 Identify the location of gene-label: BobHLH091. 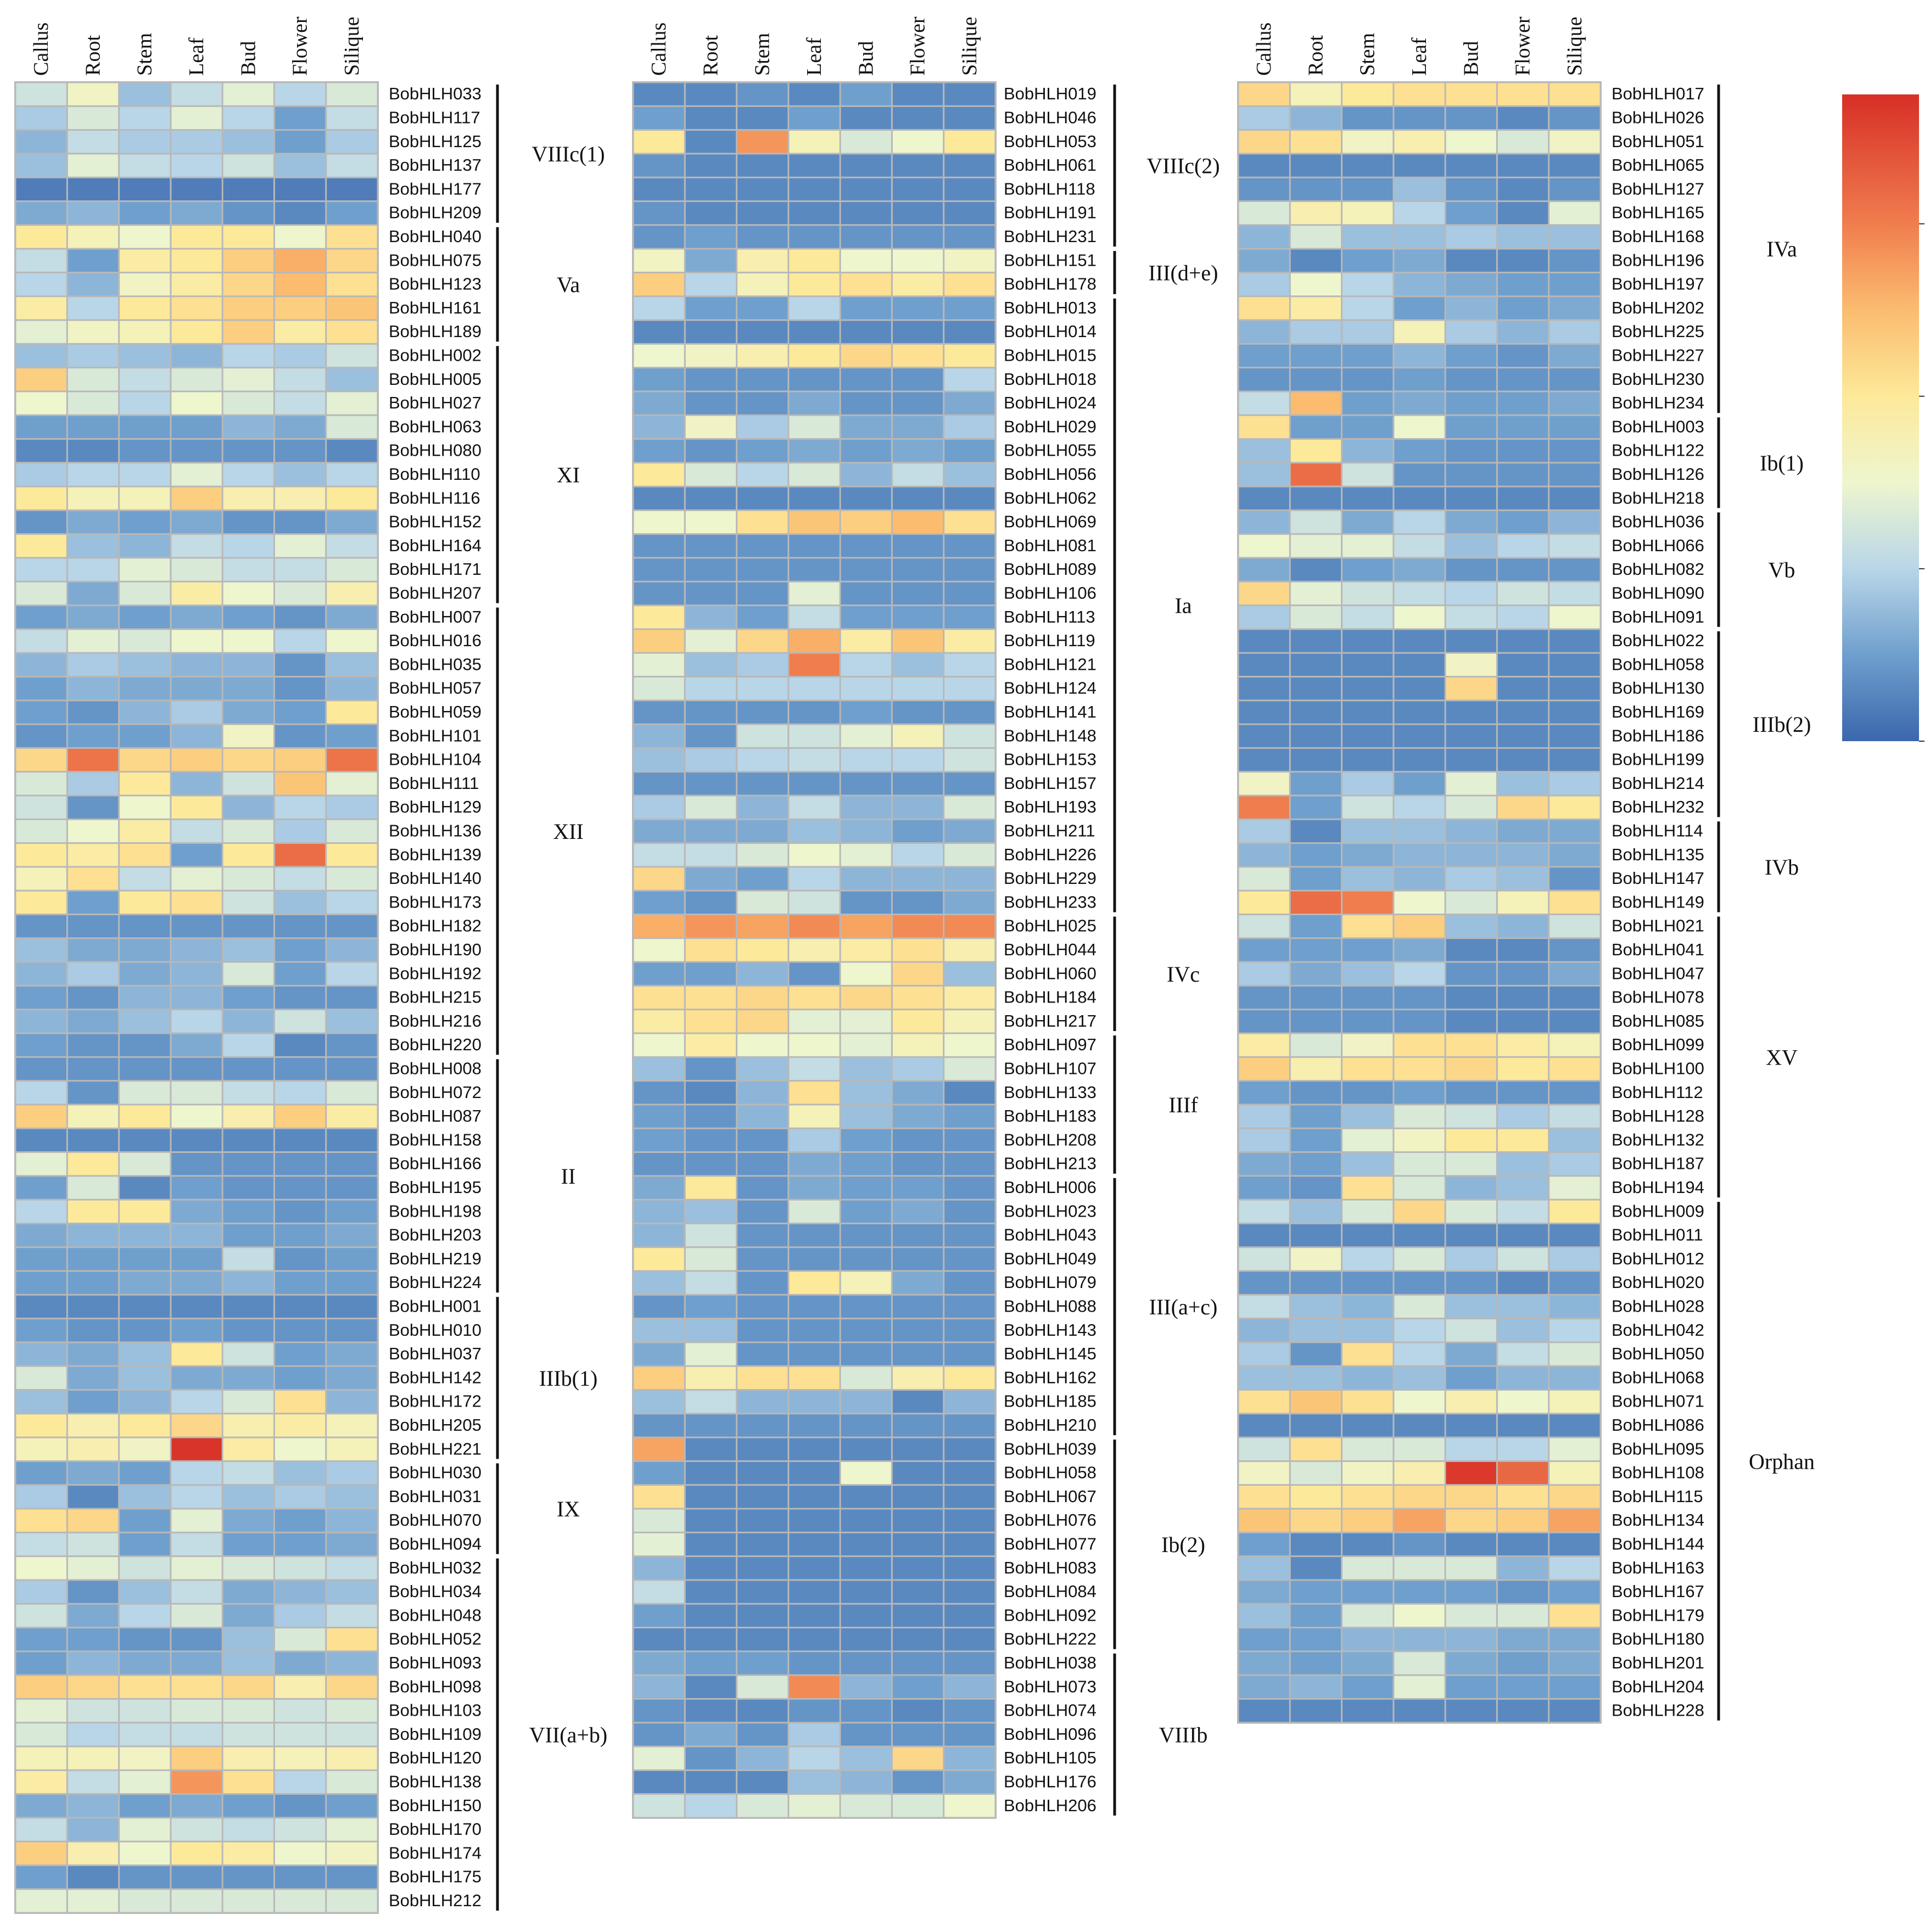
(1658, 616).